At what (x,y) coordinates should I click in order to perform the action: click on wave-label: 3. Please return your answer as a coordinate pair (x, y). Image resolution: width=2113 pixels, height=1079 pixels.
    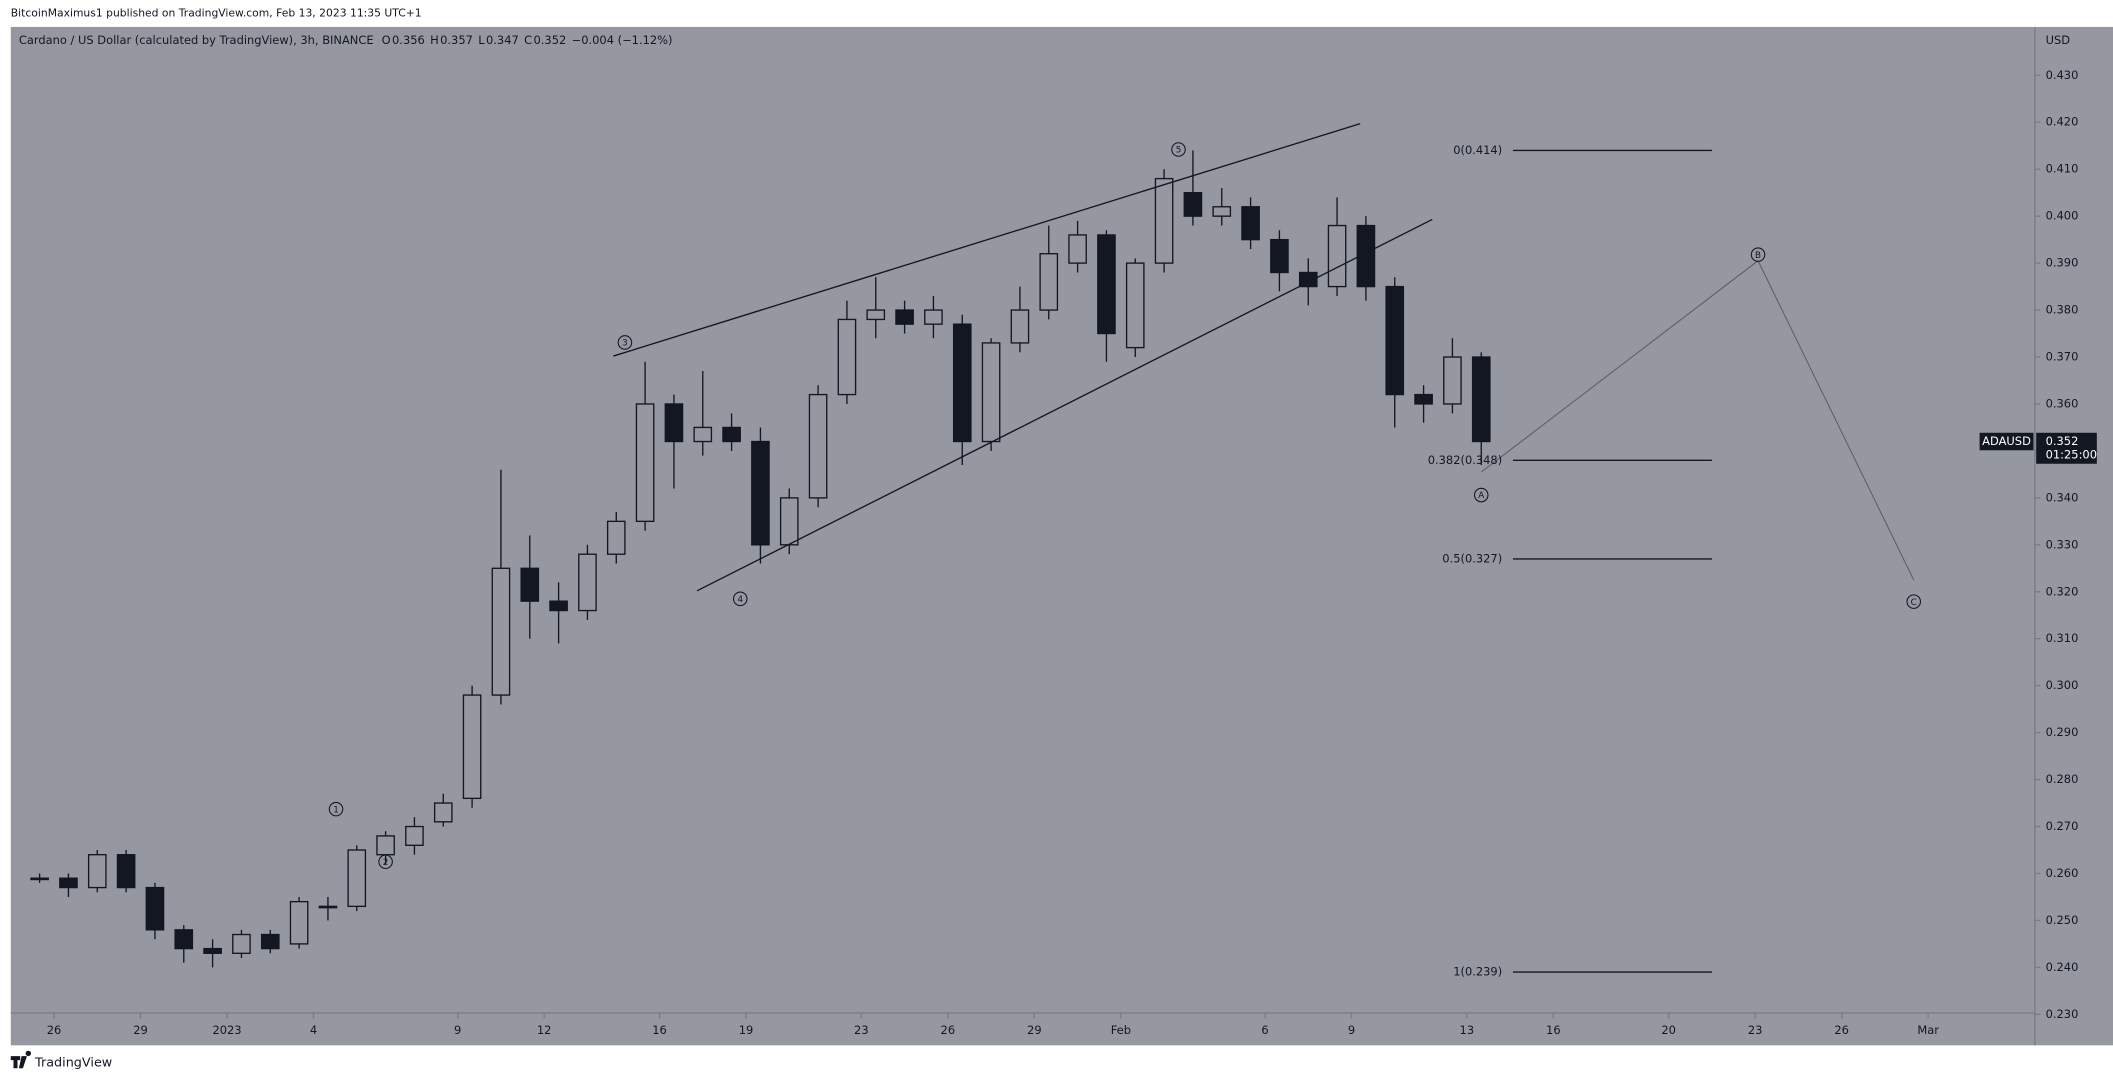
    Looking at the image, I should click on (625, 344).